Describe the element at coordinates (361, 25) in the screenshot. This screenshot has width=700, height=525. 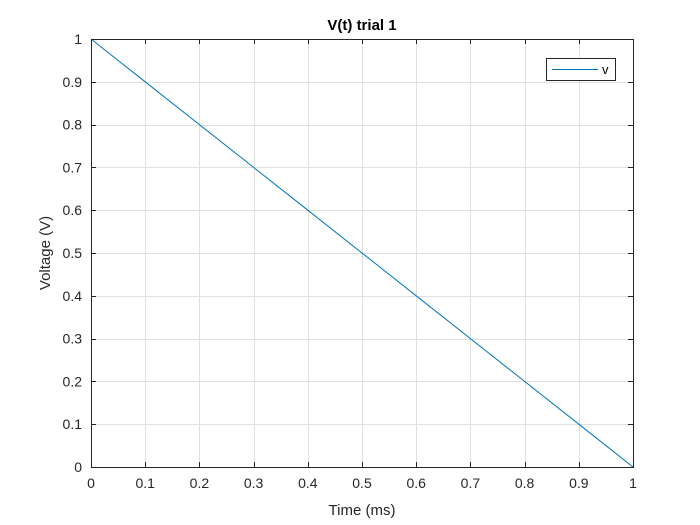
I see `chart-title: V(t) trial 1` at that location.